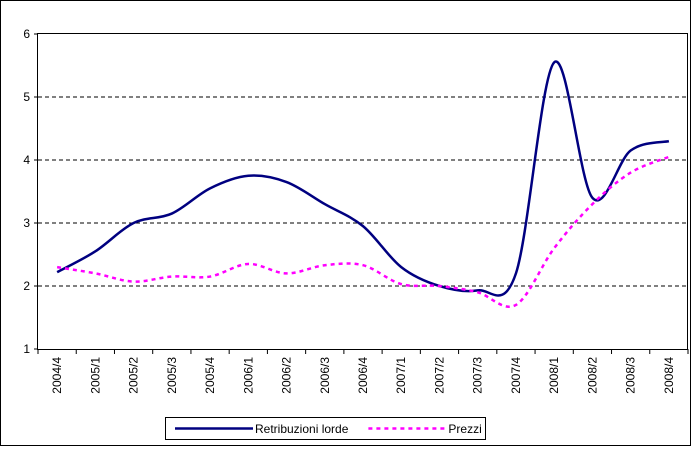 The width and height of the screenshot is (691, 451). I want to click on y-tick-label: 1, so click(26, 349).